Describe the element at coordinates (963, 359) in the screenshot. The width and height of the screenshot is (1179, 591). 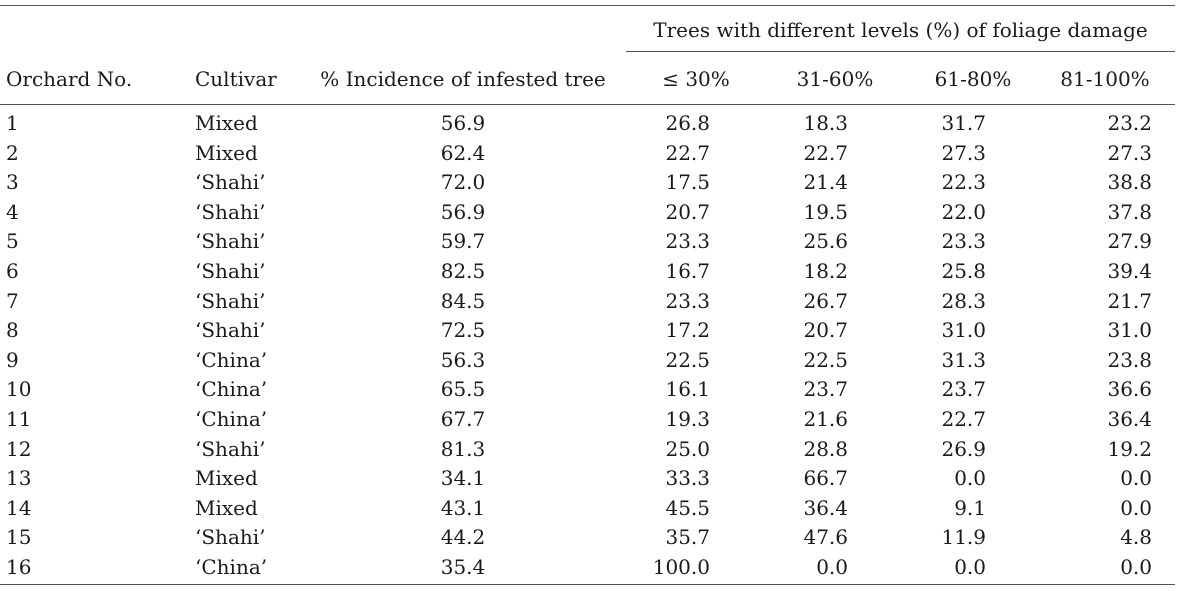
I see `cell-damage-61-80: 31.3` at that location.